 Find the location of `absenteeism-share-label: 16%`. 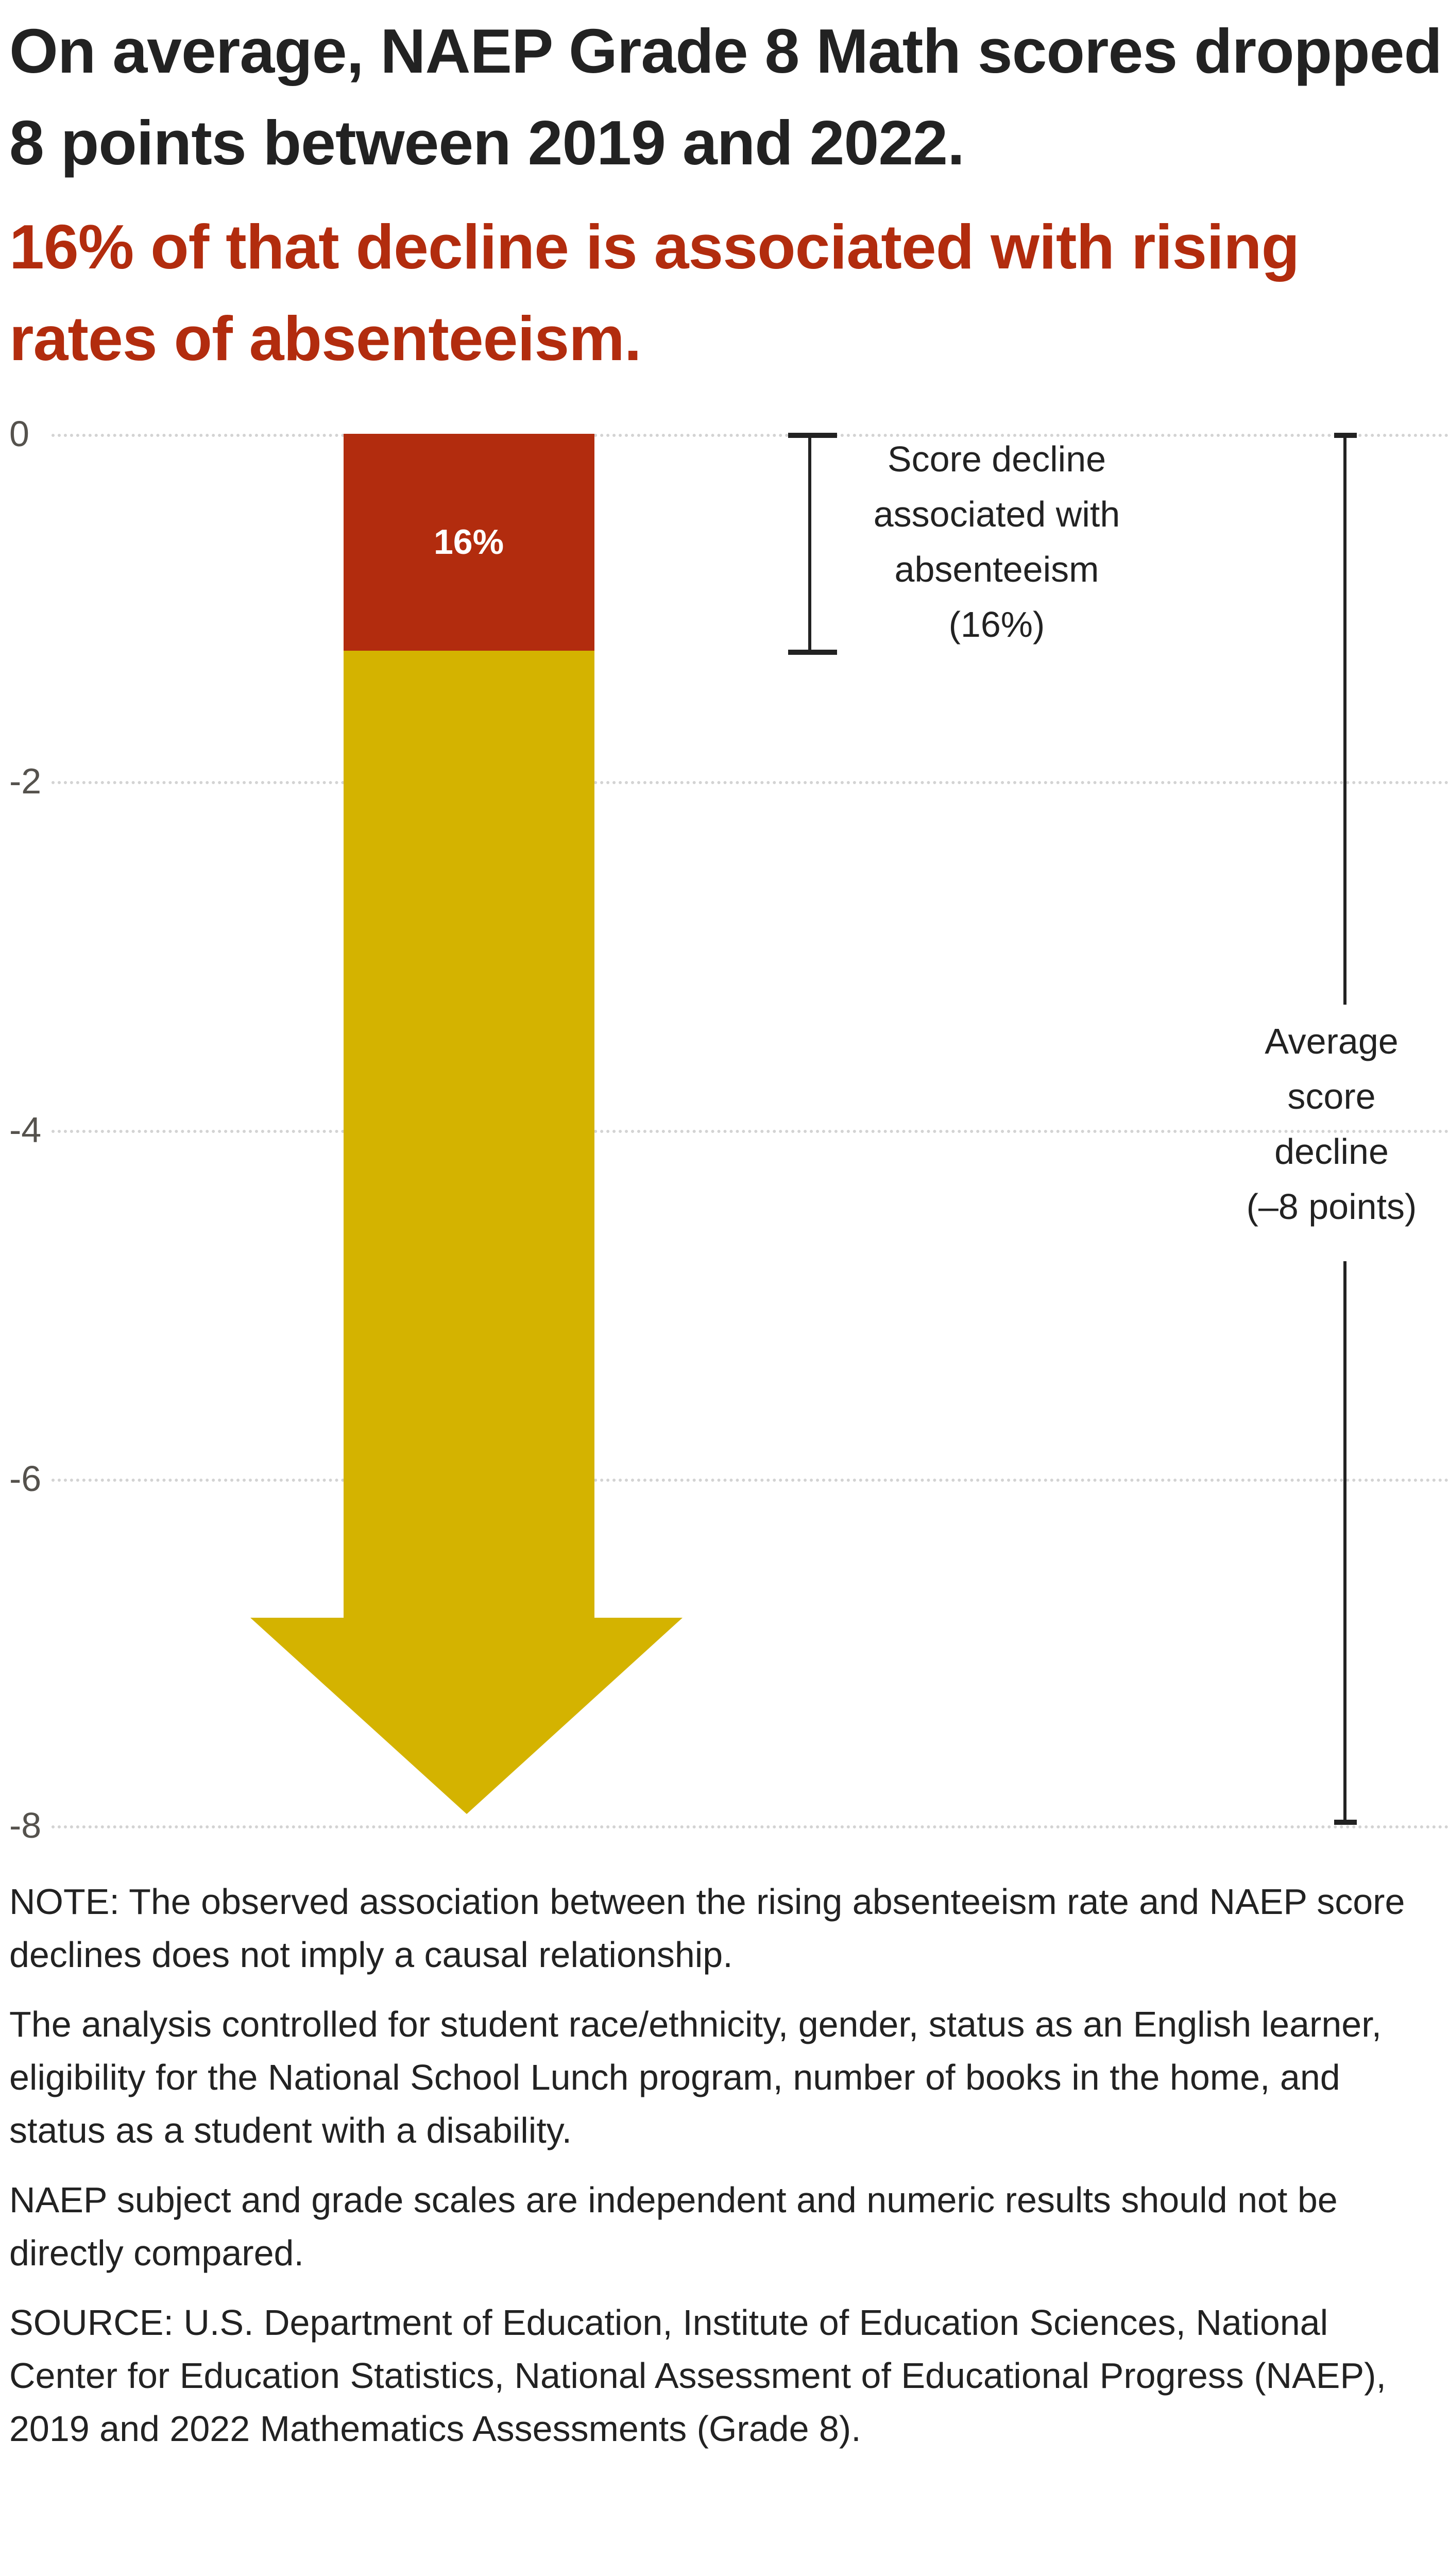

absenteeism-share-label: 16% is located at coordinates (469, 542).